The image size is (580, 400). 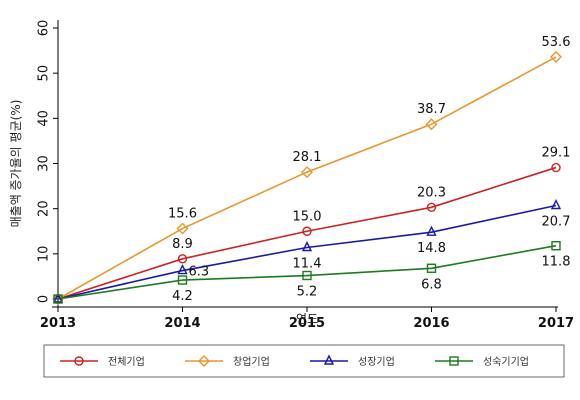 What do you see at coordinates (44, 163) in the screenshot?
I see `y-tick-label: 30` at bounding box center [44, 163].